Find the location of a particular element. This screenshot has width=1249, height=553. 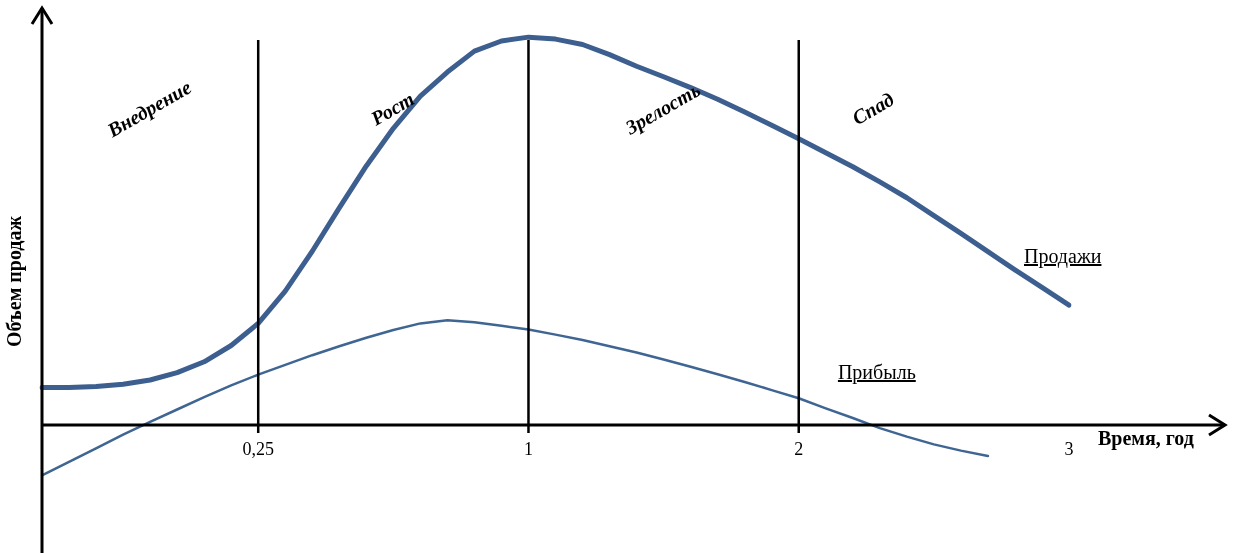

x-tick-label: 0,25 is located at coordinates (258, 448).